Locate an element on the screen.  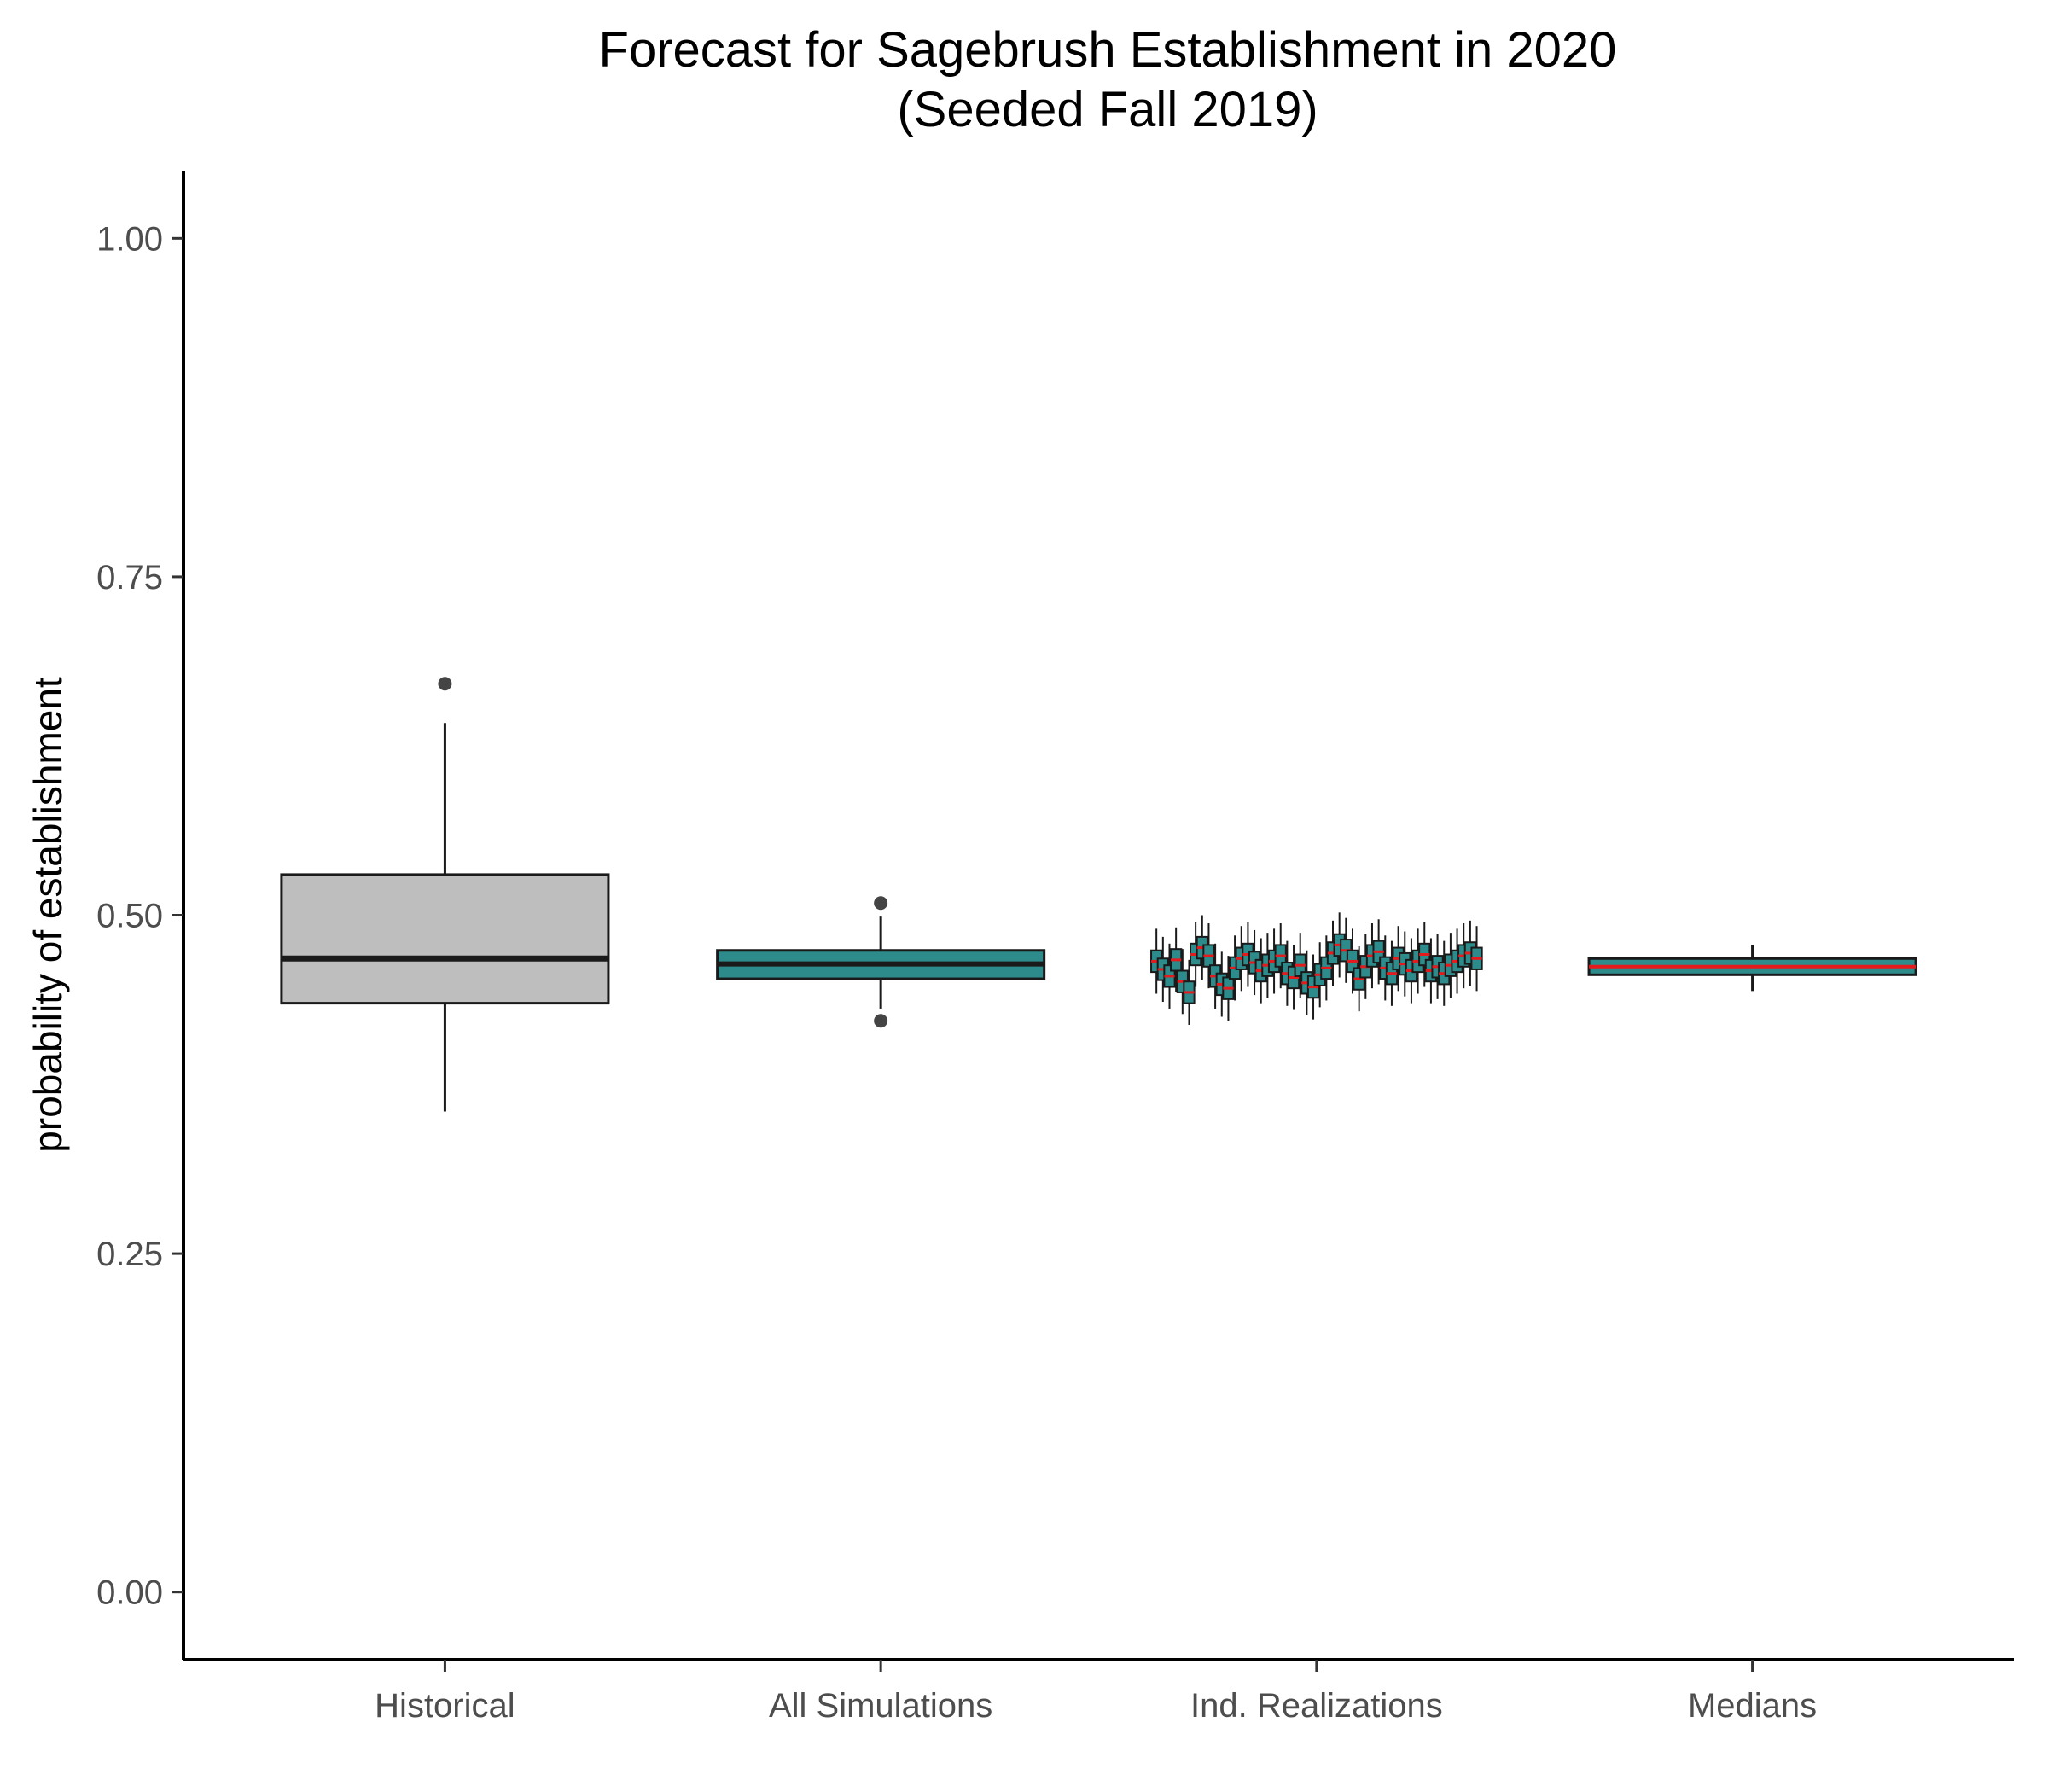
x-tick-label: Historical is located at coordinates (445, 1706).